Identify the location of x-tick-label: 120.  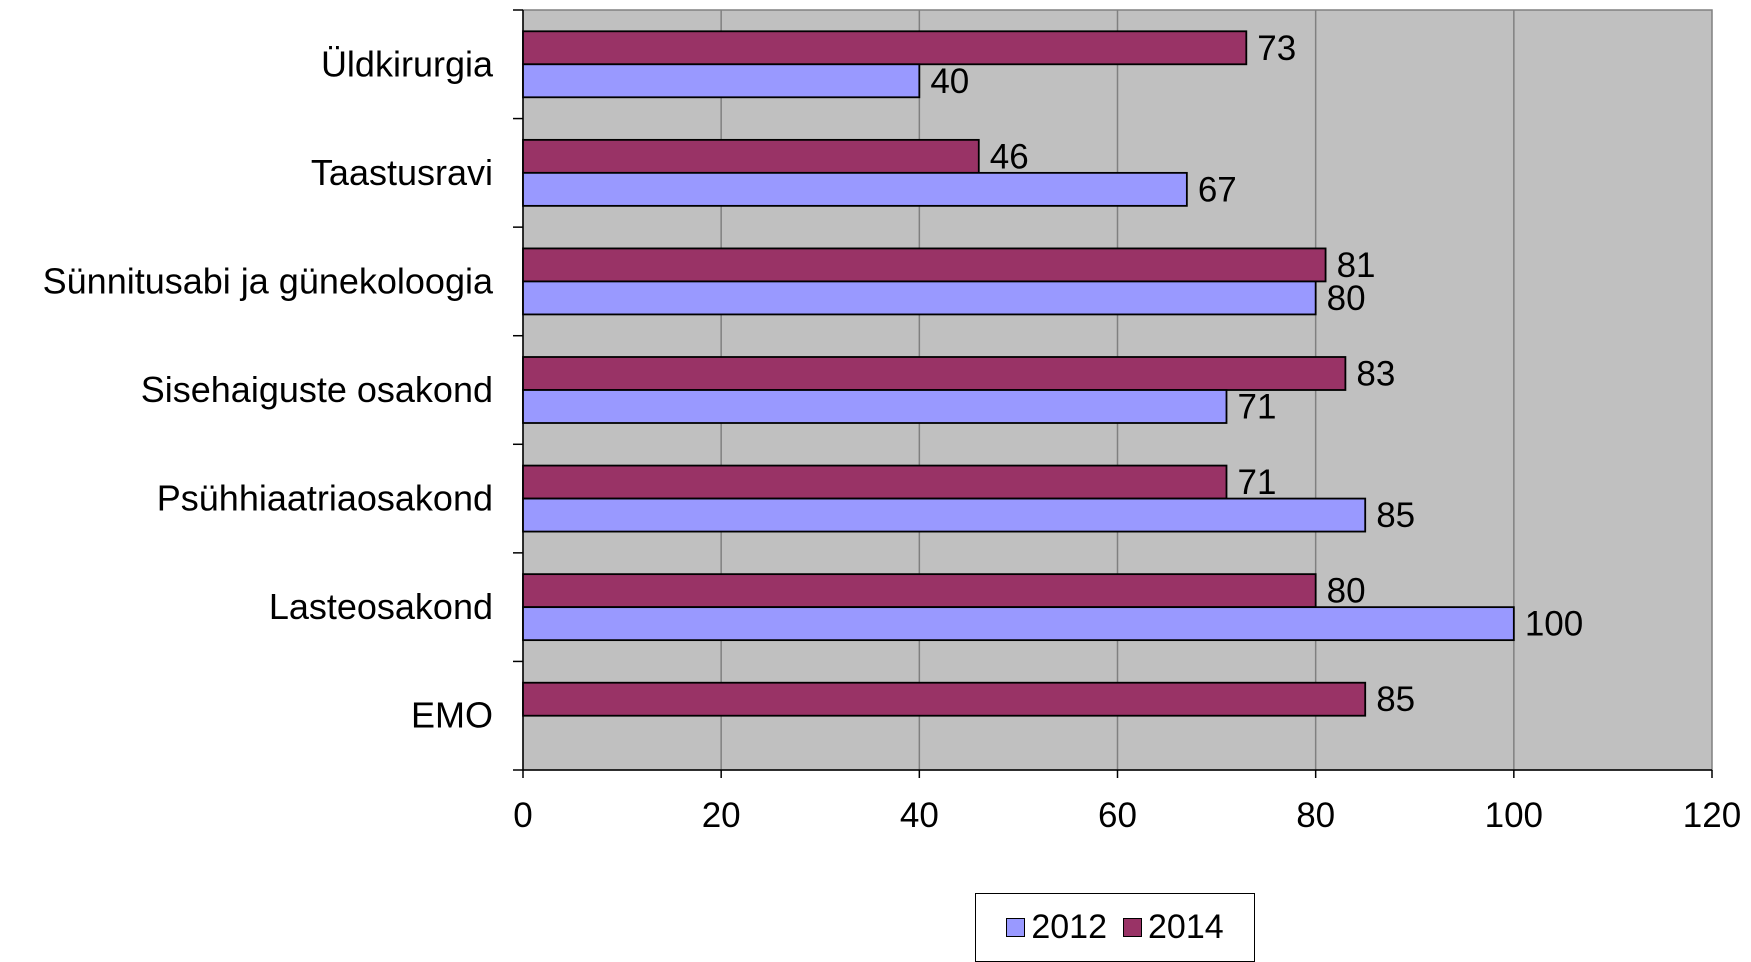
(1712, 815).